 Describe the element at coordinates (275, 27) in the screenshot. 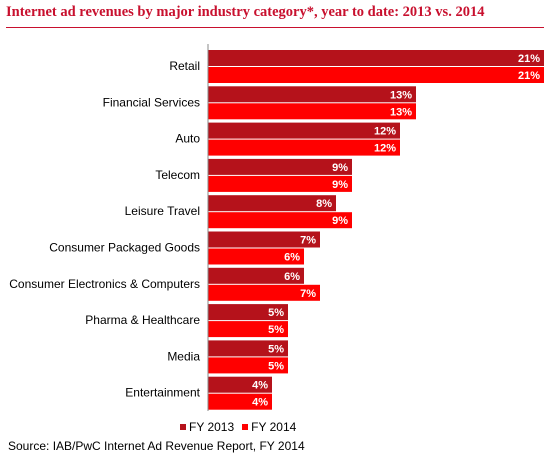

I see `title-divider` at that location.